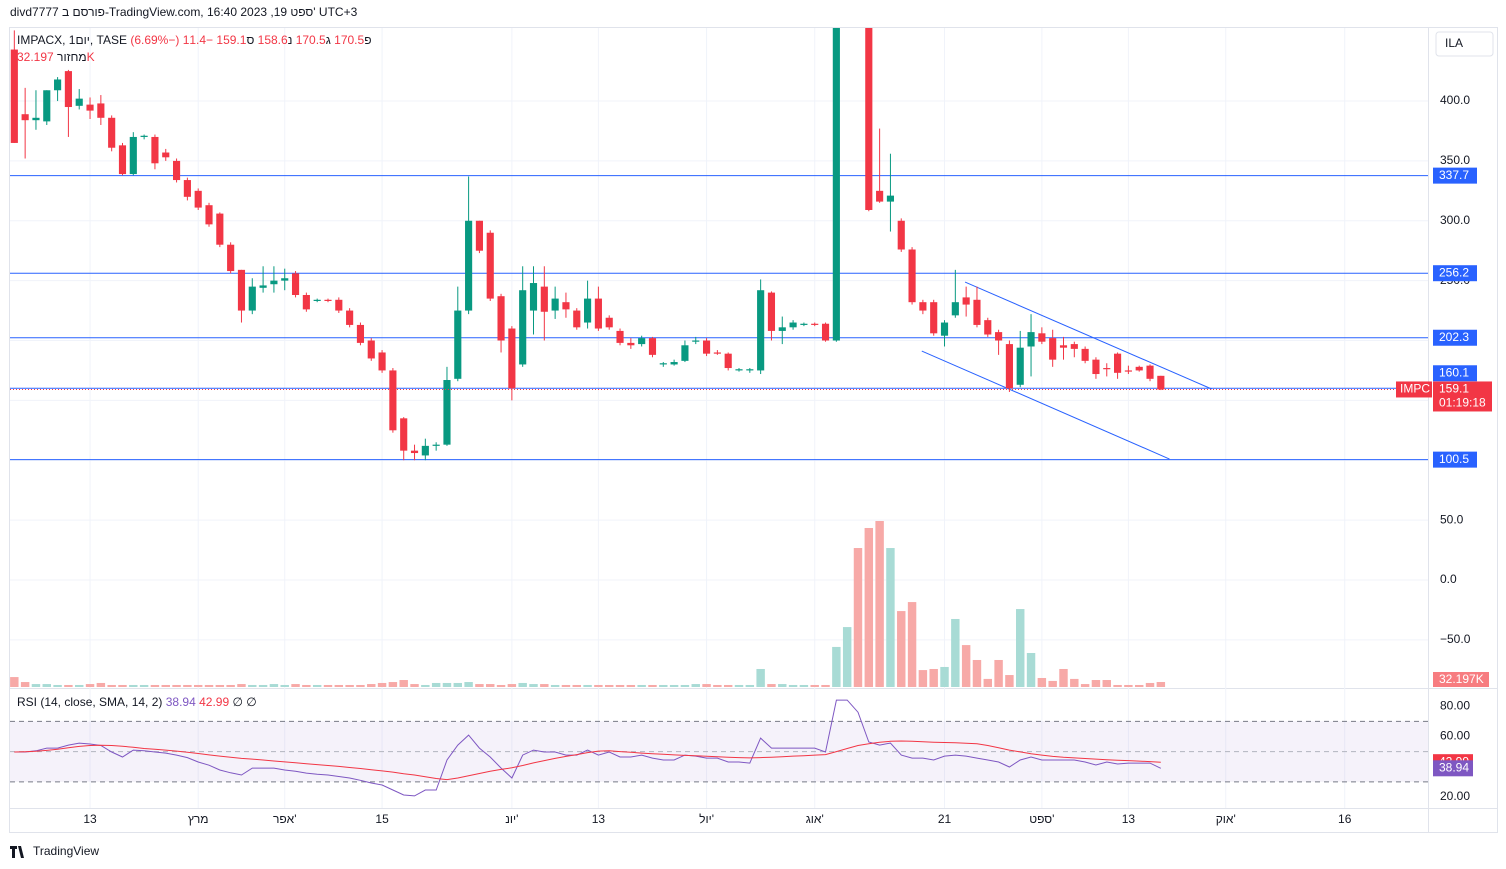 The image size is (1506, 869). What do you see at coordinates (328, 40) in the screenshot?
I see `ohlc-label: ג` at bounding box center [328, 40].